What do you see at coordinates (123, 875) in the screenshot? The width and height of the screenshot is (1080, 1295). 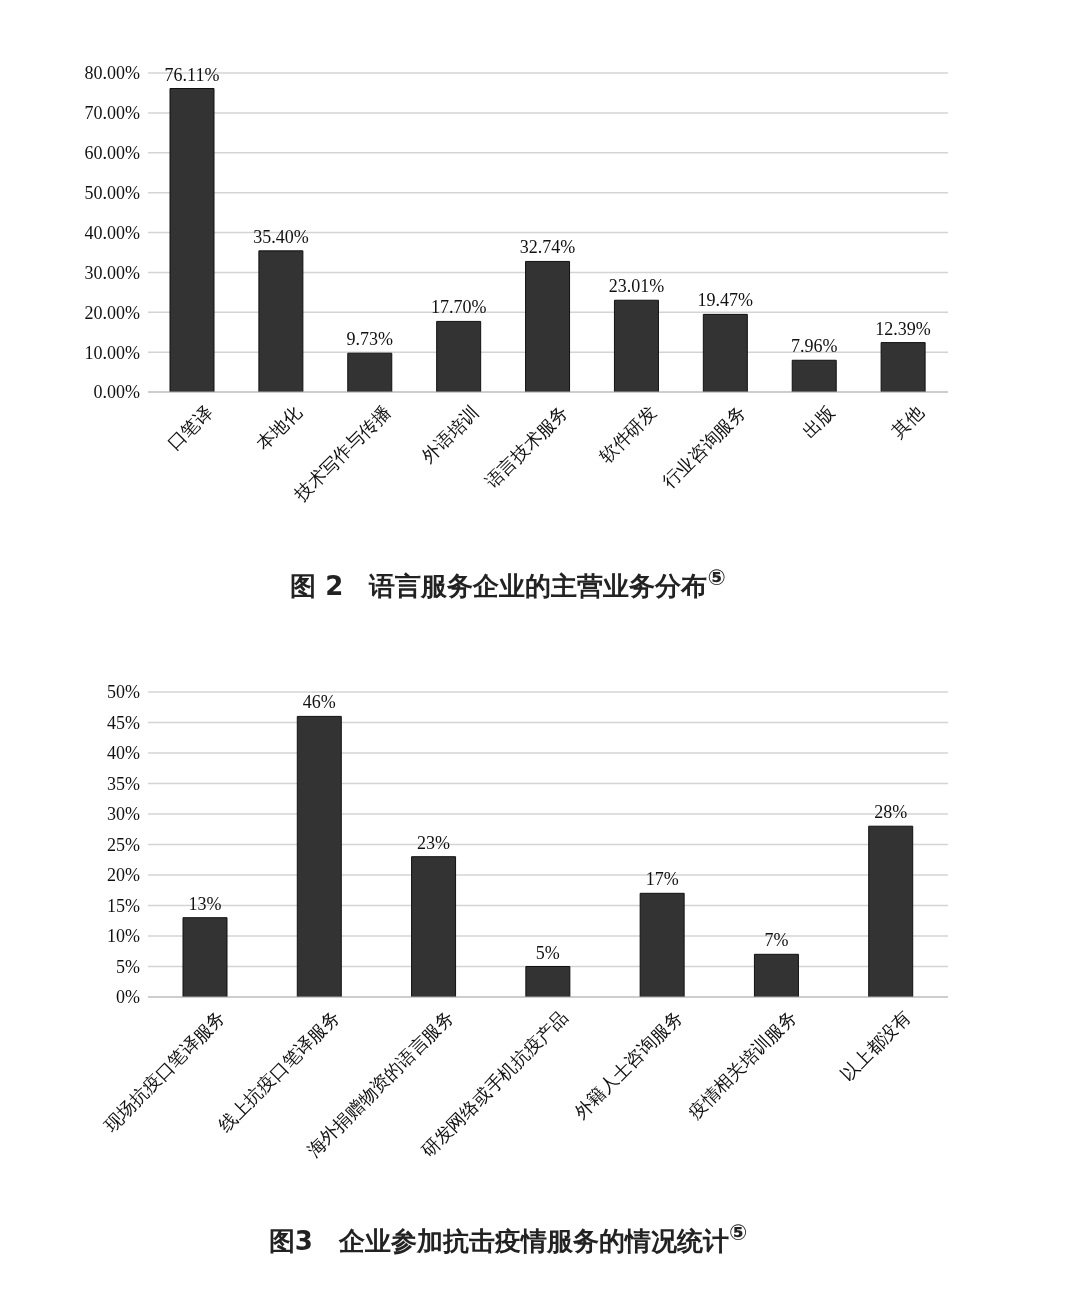 I see `y-tick-label: 20%` at bounding box center [123, 875].